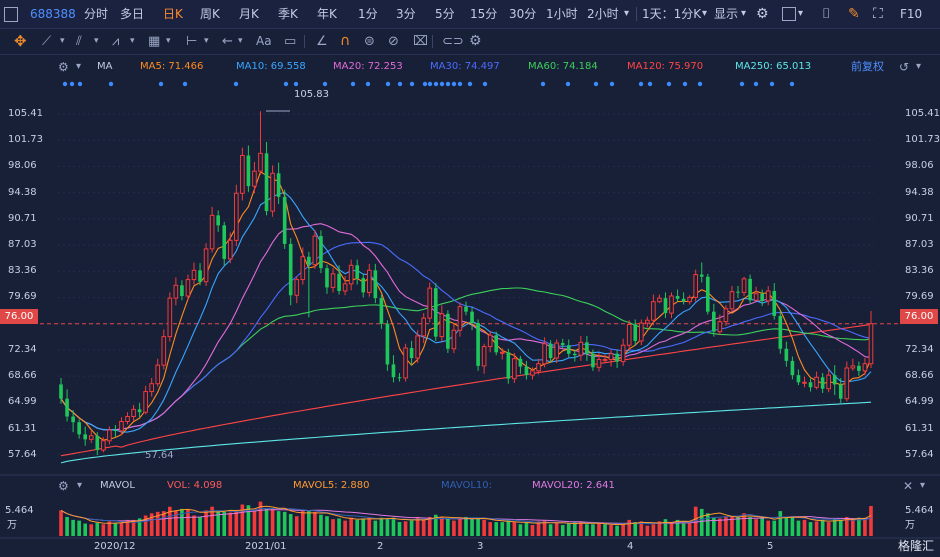 The height and width of the screenshot is (557, 940). I want to click on ma-indicator-name: MA, so click(105, 66).